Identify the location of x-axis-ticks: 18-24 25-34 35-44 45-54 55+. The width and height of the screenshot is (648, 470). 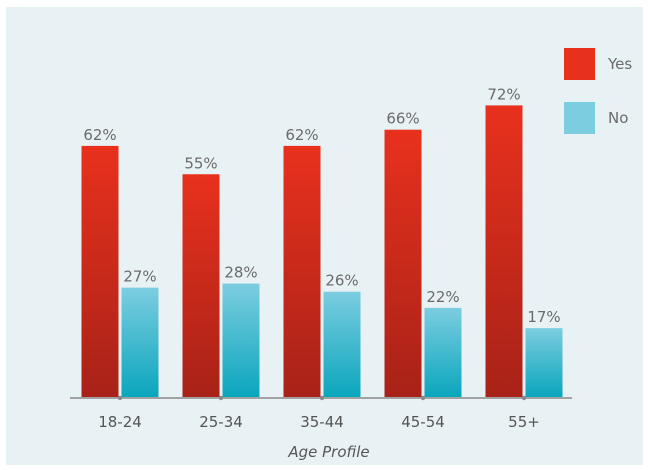
(319, 413).